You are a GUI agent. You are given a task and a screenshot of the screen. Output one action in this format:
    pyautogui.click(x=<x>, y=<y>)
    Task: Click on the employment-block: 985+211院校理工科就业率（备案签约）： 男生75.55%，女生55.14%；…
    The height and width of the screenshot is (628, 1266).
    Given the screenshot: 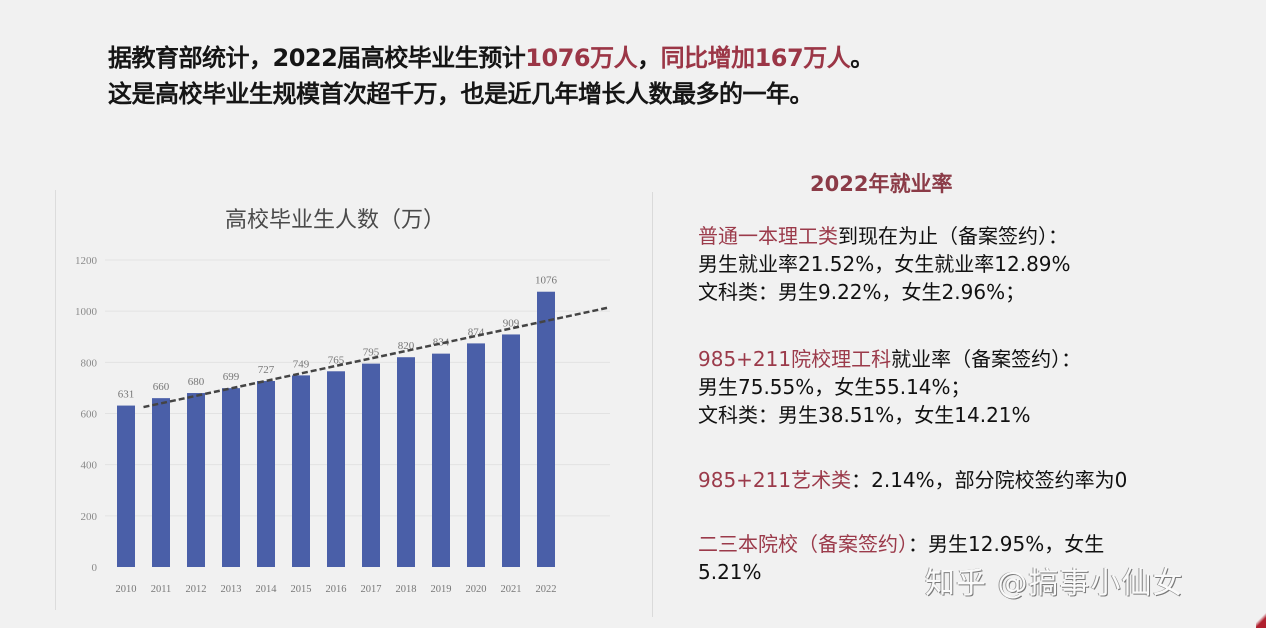 What is the action you would take?
    pyautogui.click(x=889, y=387)
    